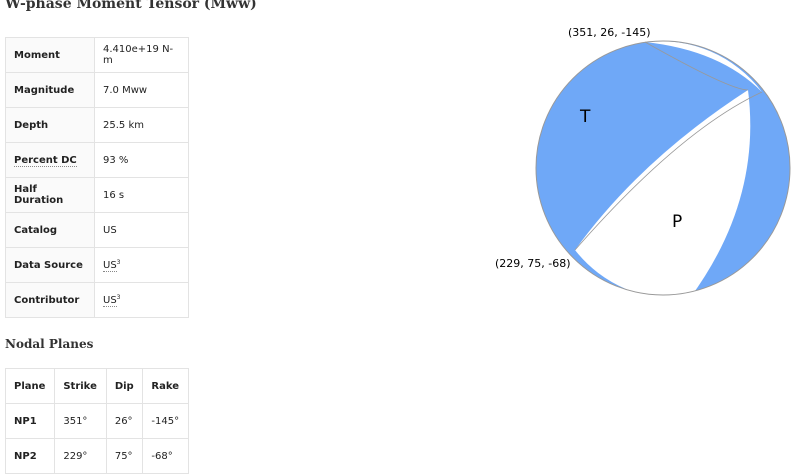  Describe the element at coordinates (114, 195) in the screenshot. I see `detail-value-text: 16 s` at that location.